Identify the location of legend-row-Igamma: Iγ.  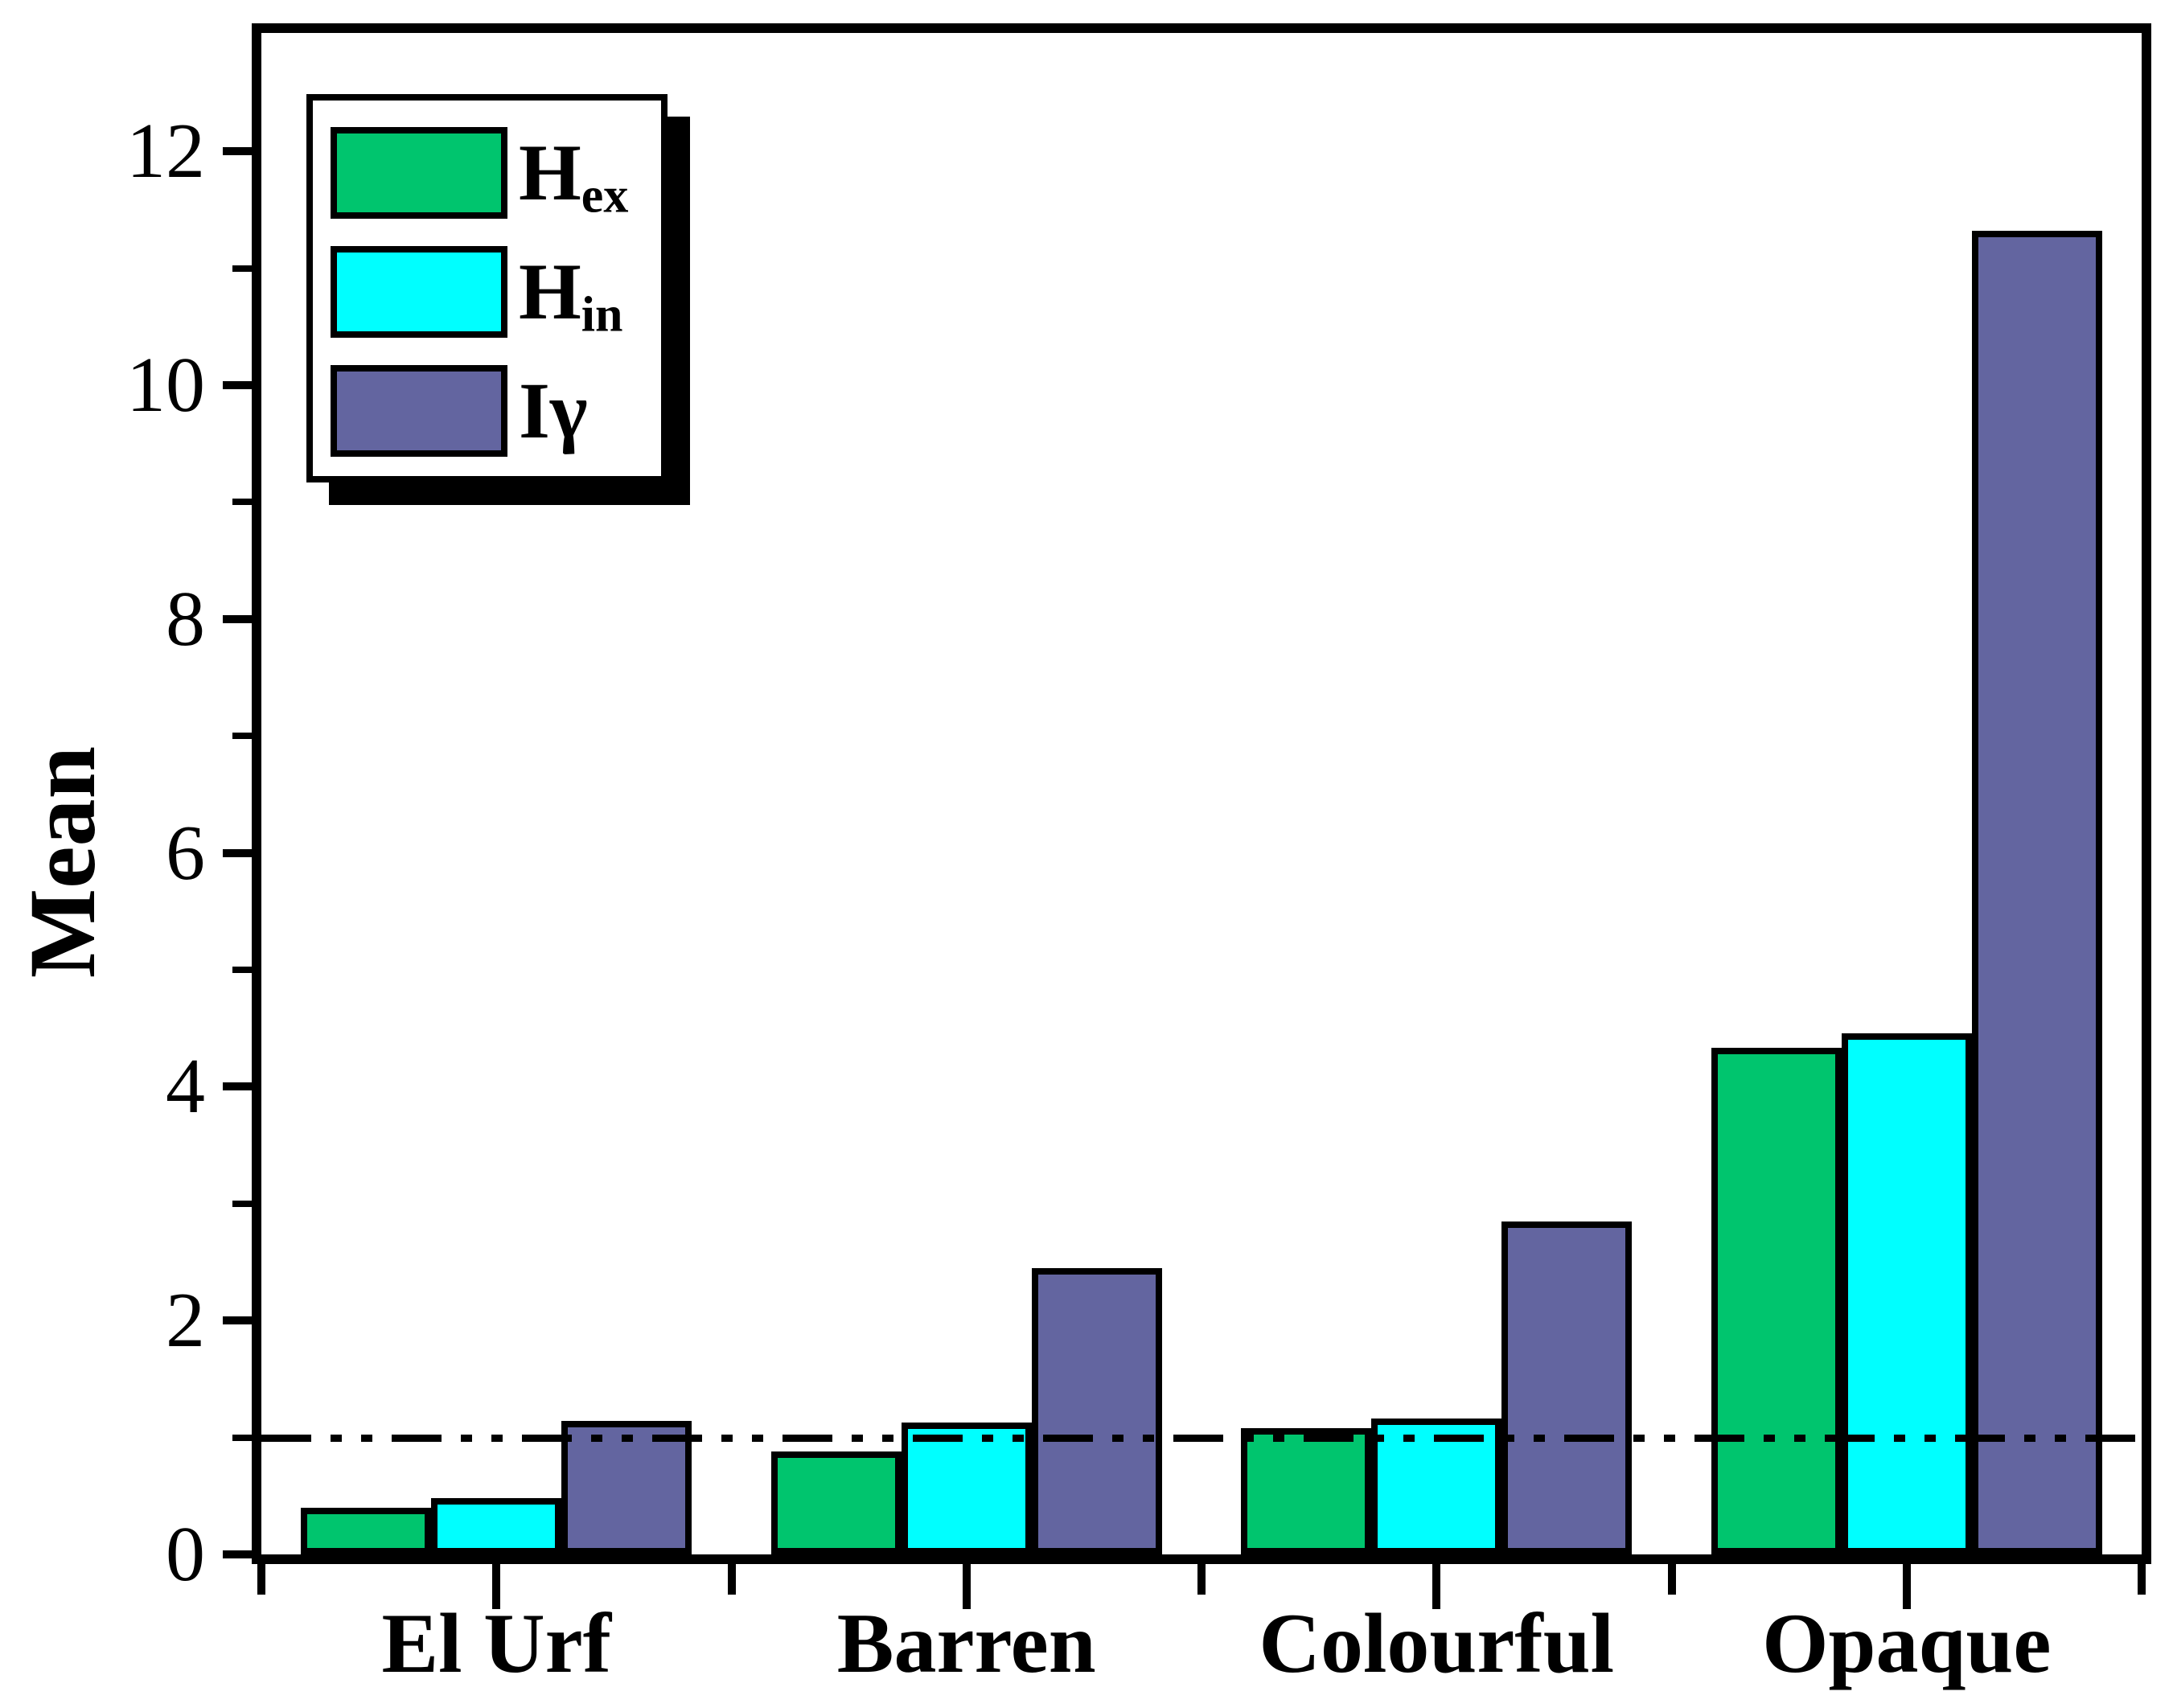
(496, 410).